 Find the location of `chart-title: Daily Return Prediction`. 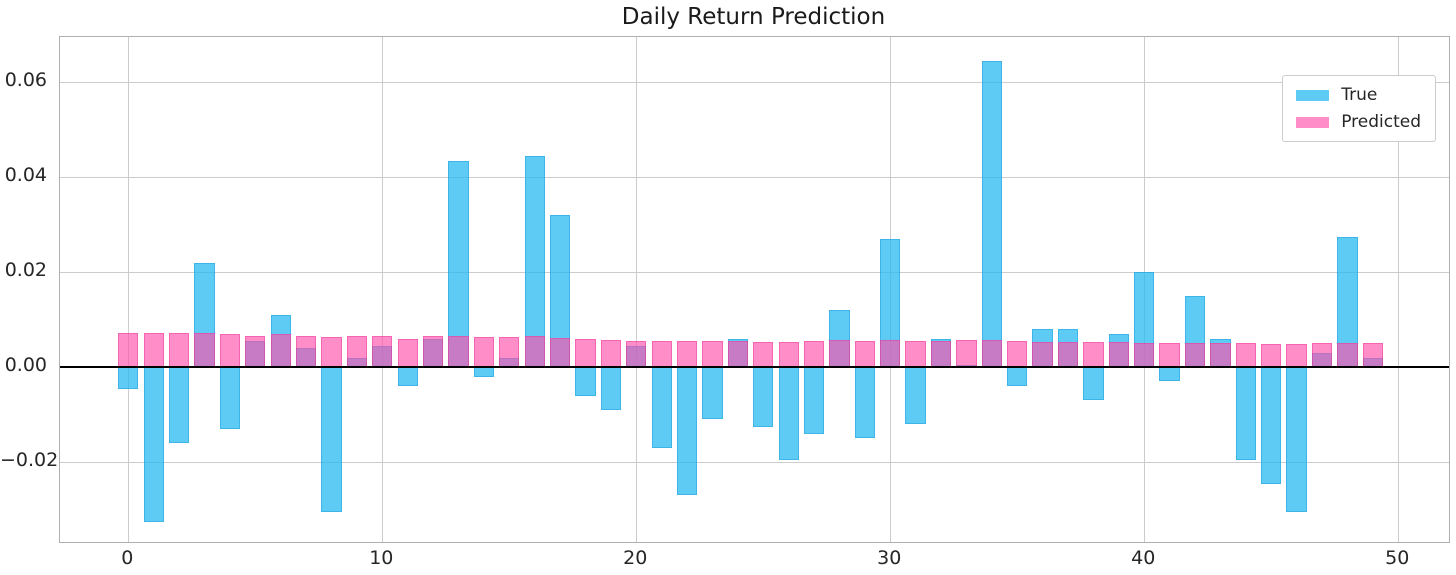

chart-title: Daily Return Prediction is located at coordinates (753, 17).